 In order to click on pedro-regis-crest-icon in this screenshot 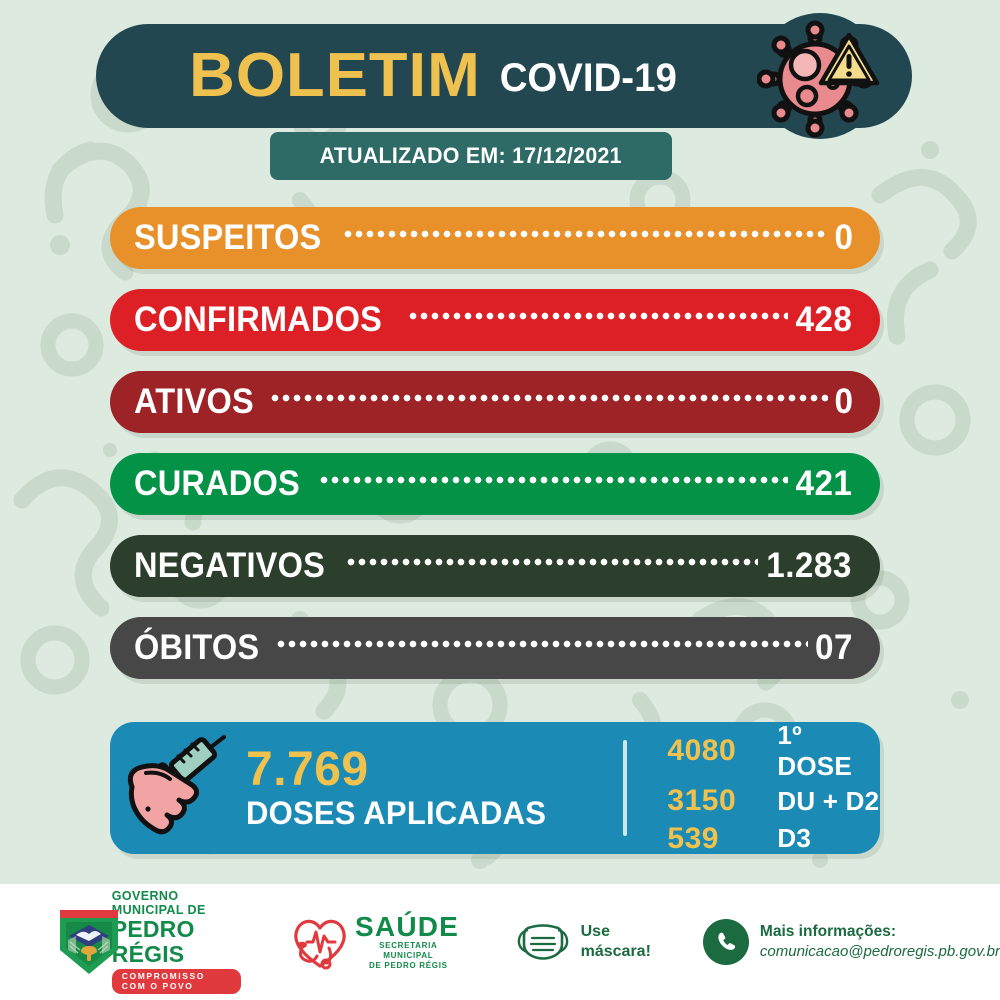, I will do `click(87, 942)`.